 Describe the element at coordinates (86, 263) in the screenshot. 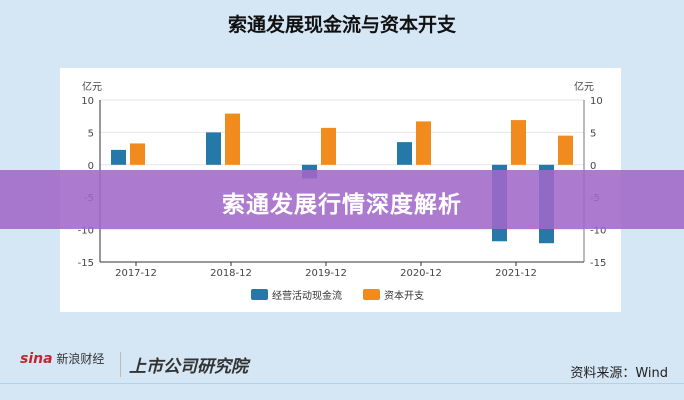

I see `y-tick-left: -15` at that location.